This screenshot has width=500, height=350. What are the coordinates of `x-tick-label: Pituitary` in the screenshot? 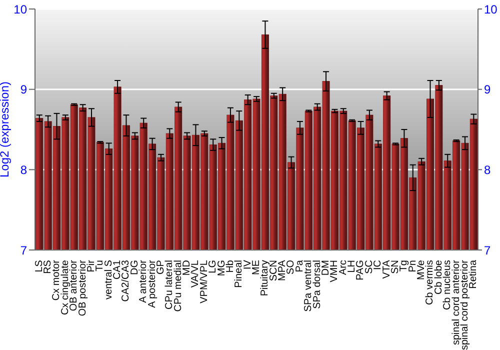 It's located at (265, 278).